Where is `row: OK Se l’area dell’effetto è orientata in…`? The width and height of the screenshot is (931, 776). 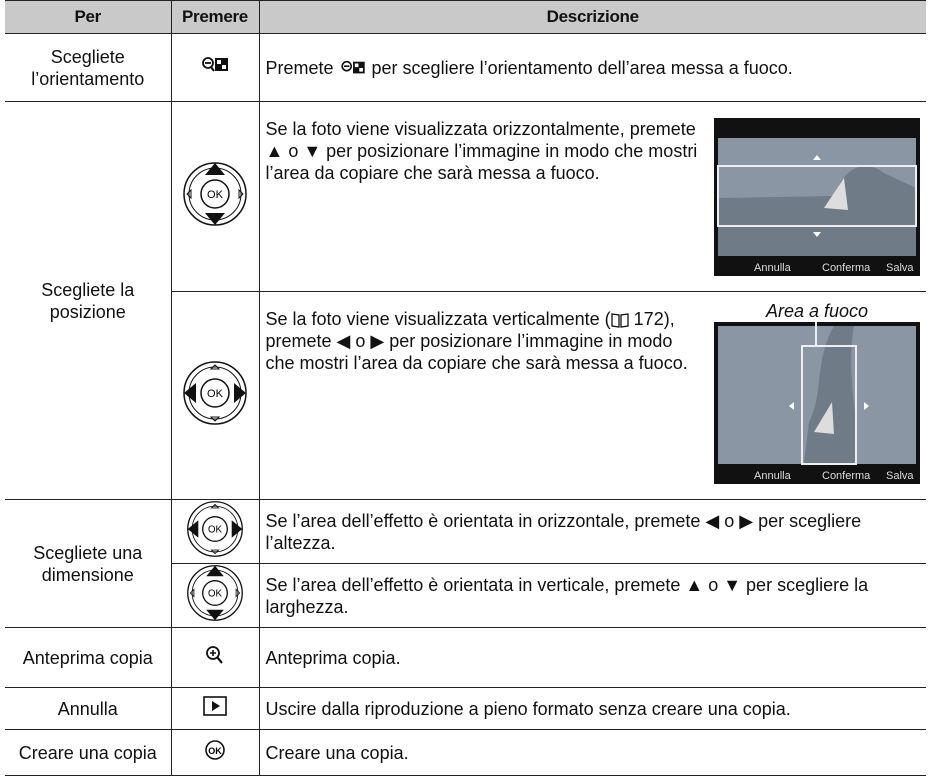 row: OK Se l’area dell’effetto è orientata in… is located at coordinates (465, 595).